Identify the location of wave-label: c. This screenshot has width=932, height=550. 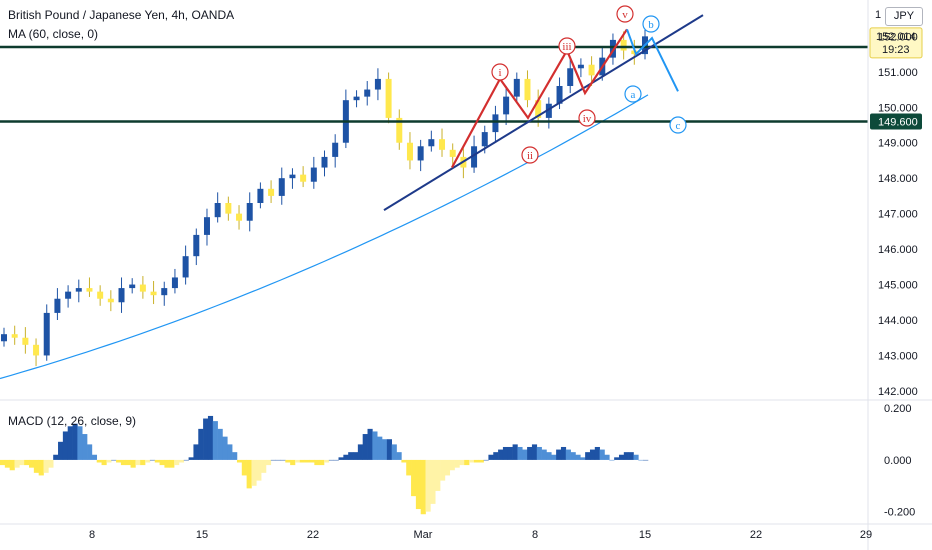
(678, 126).